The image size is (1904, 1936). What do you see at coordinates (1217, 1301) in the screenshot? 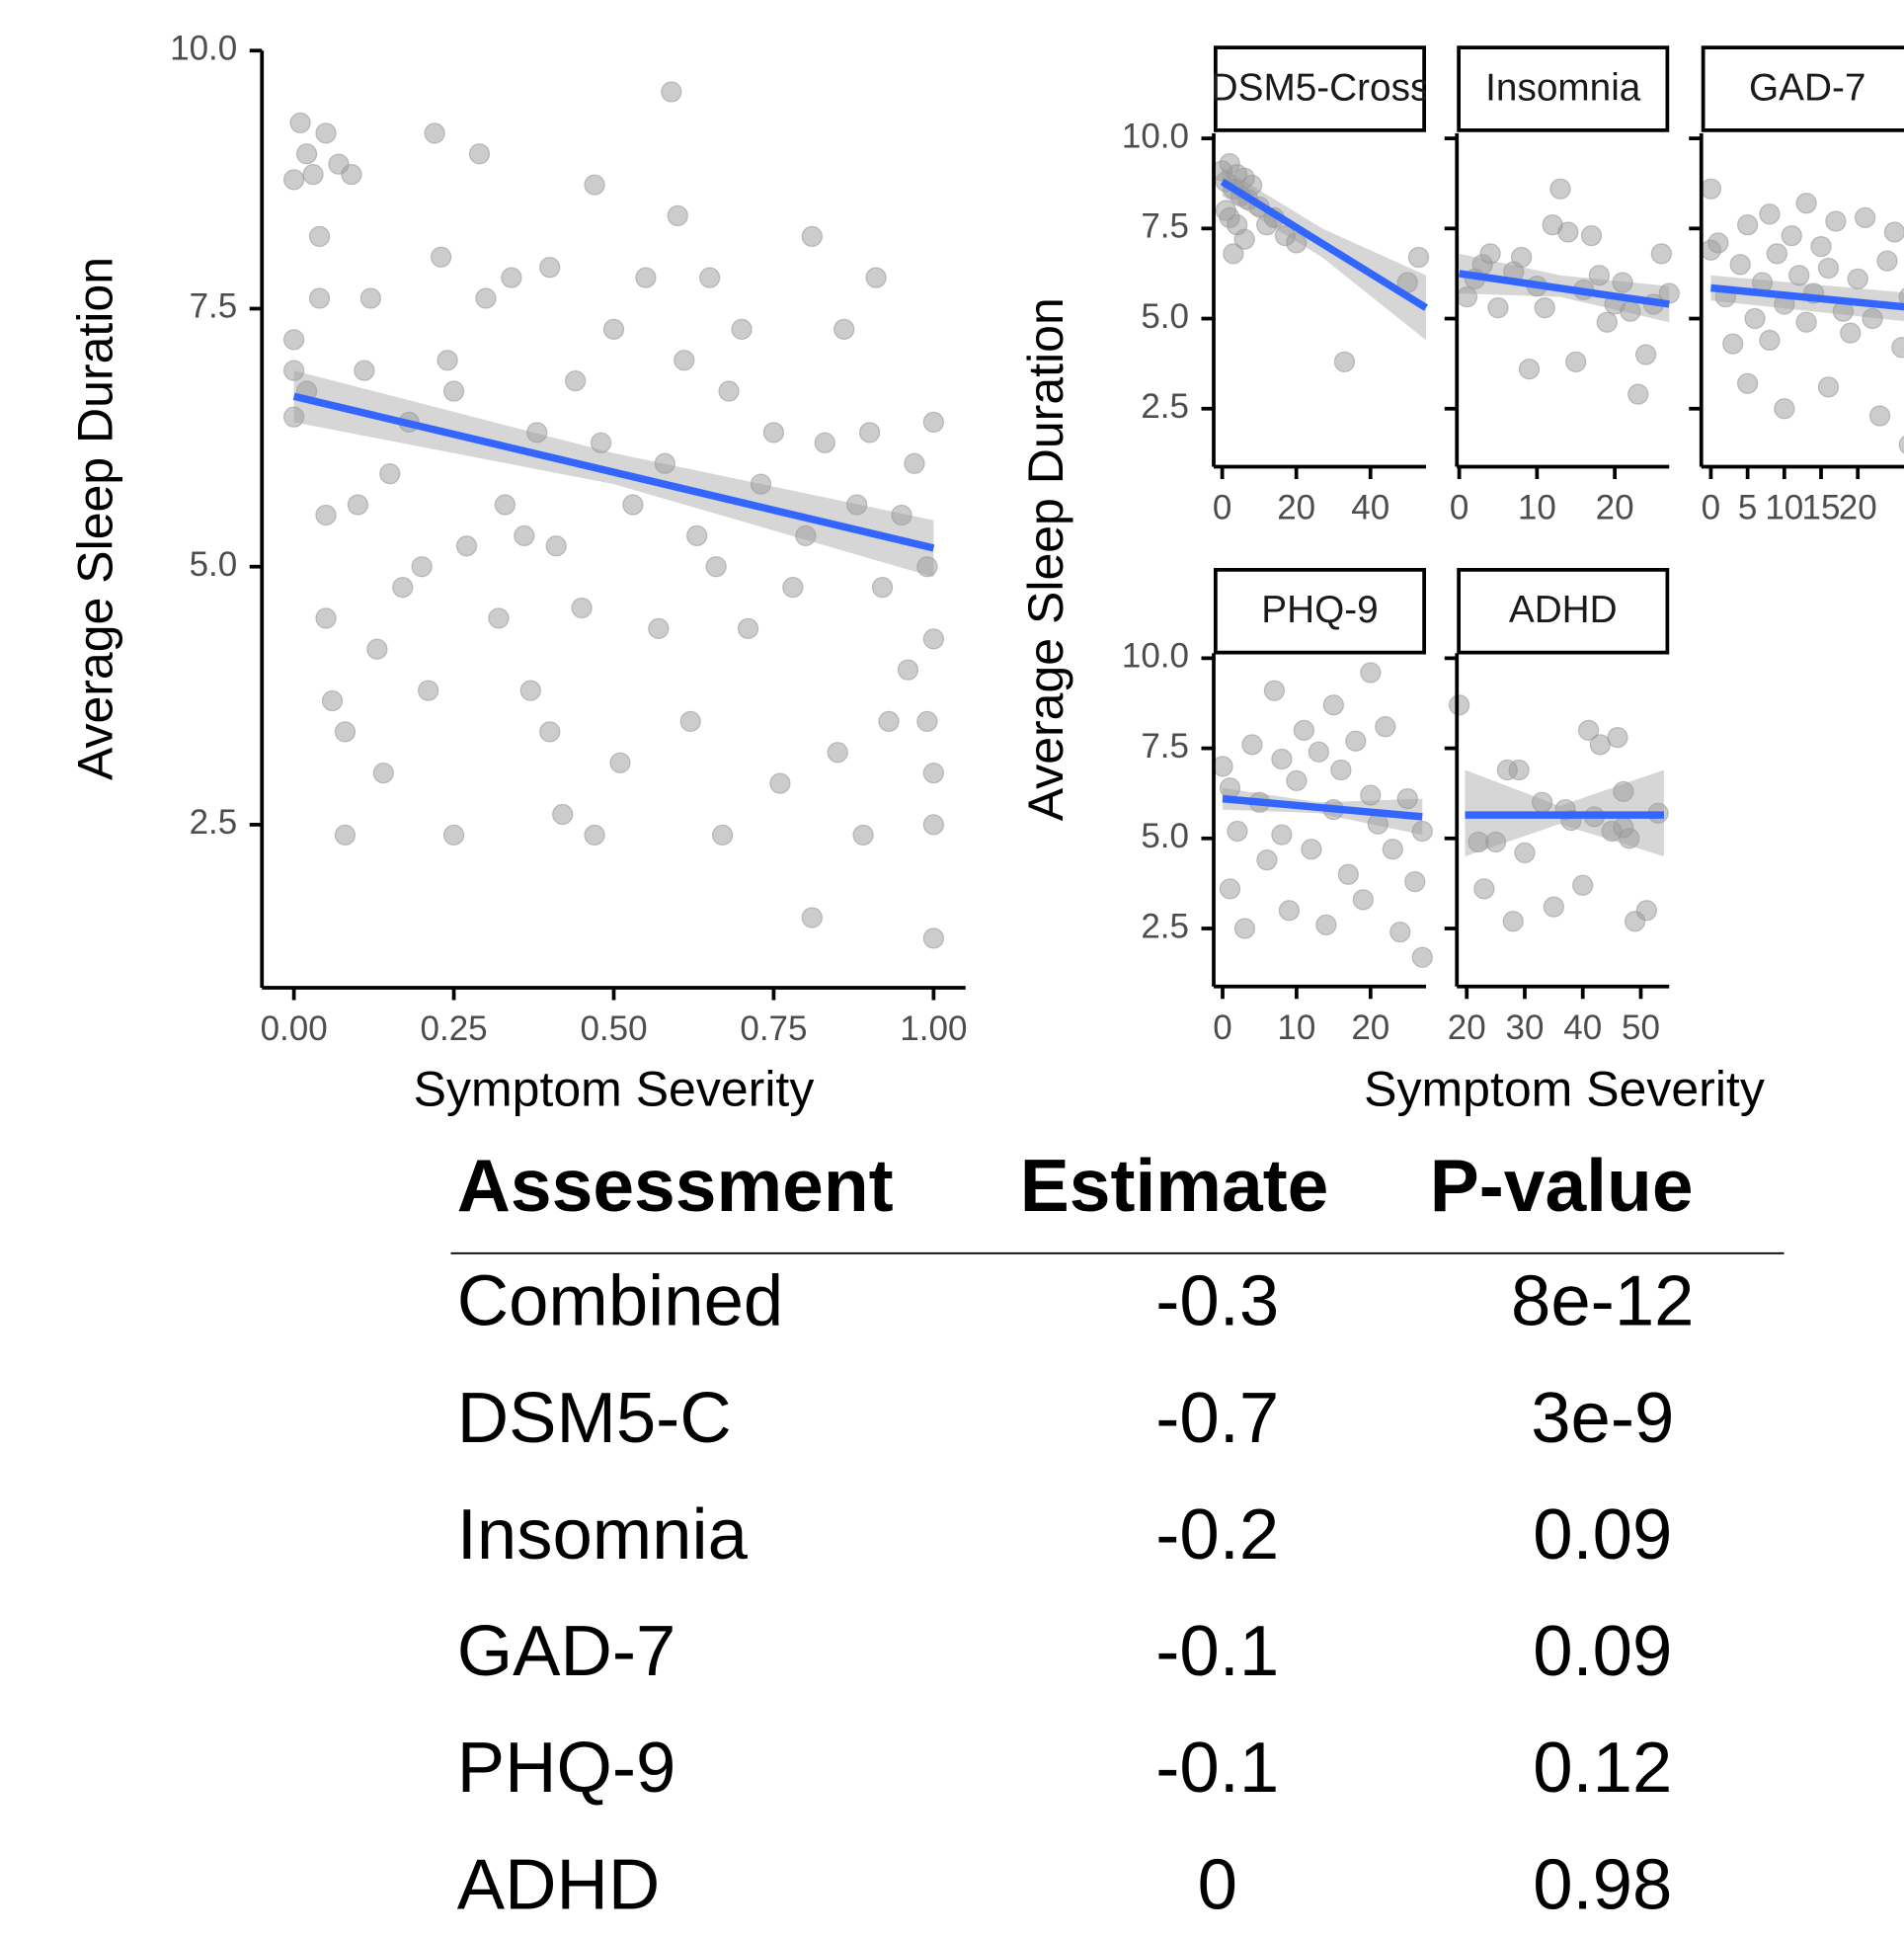
I see `table-cell: -0.3` at bounding box center [1217, 1301].